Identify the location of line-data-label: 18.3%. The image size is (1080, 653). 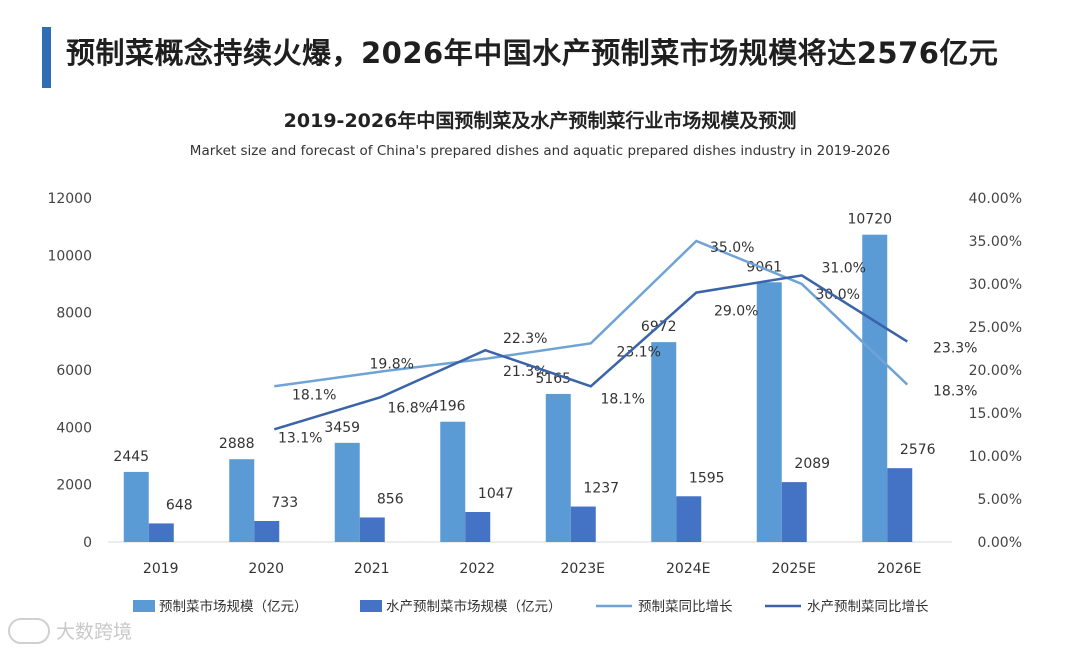
(955, 392).